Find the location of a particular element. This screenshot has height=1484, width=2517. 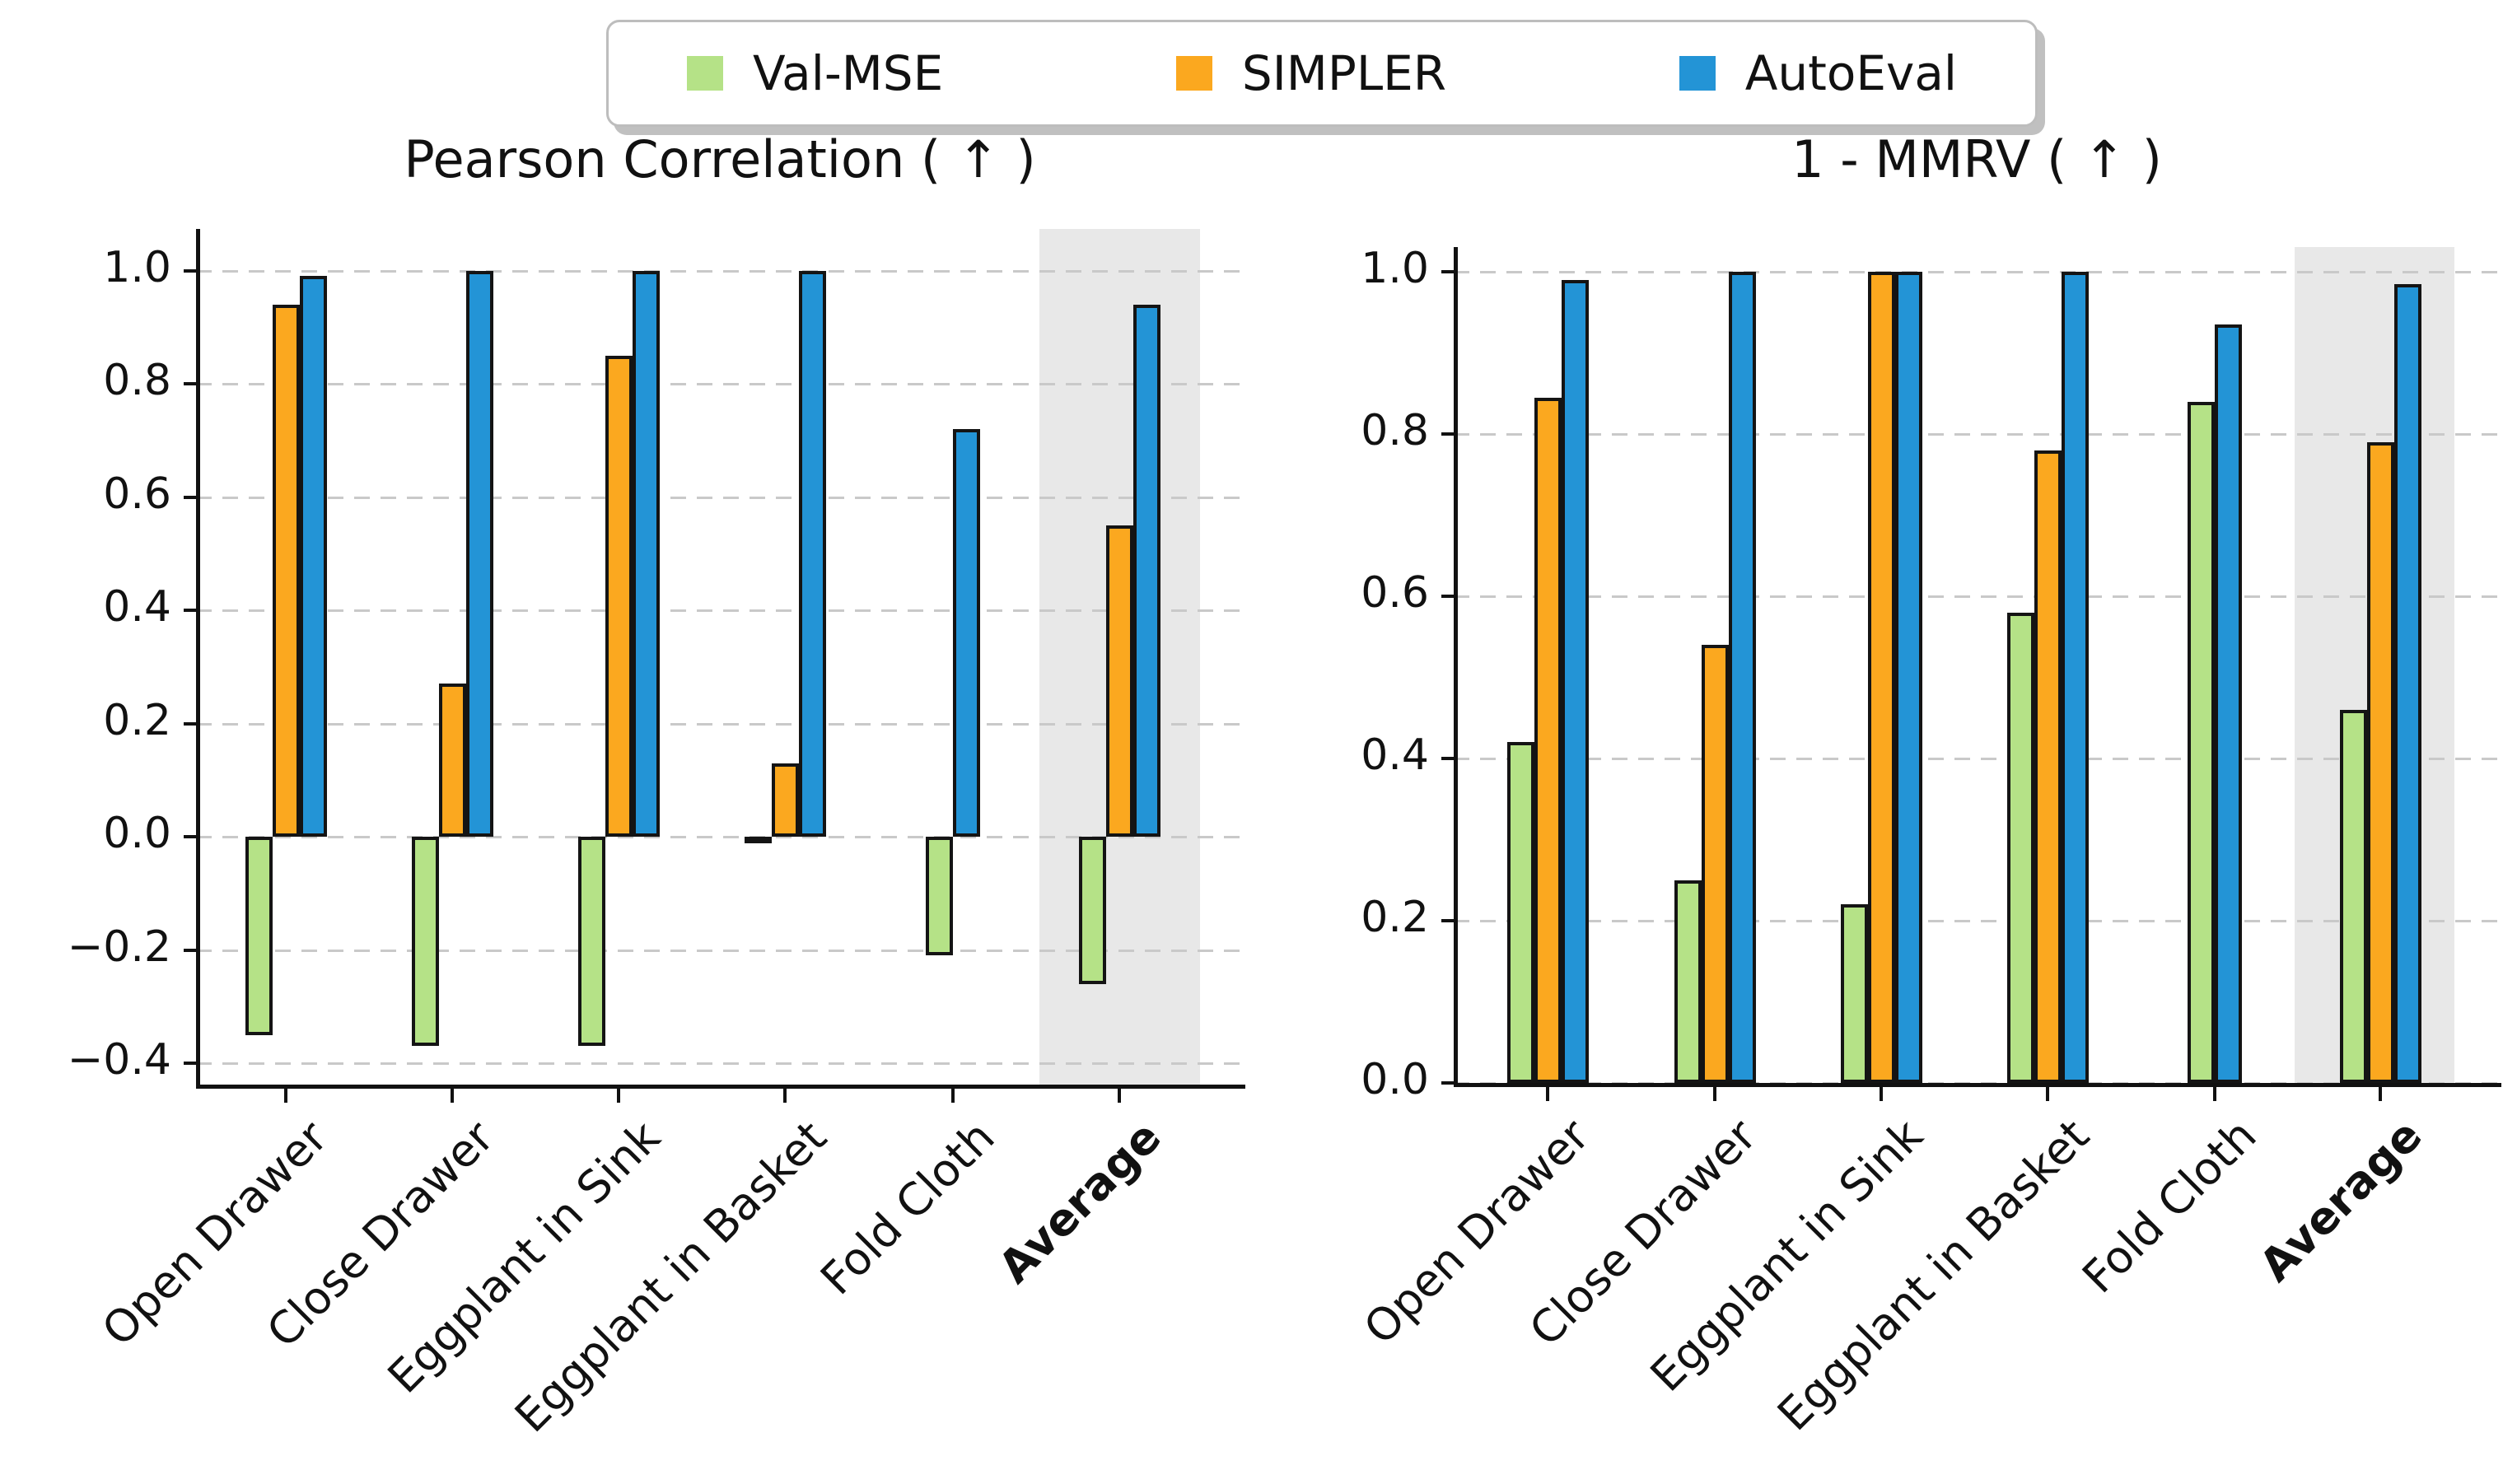

legend: Val-MSE SIMPLER AutoEval is located at coordinates (1322, 73).